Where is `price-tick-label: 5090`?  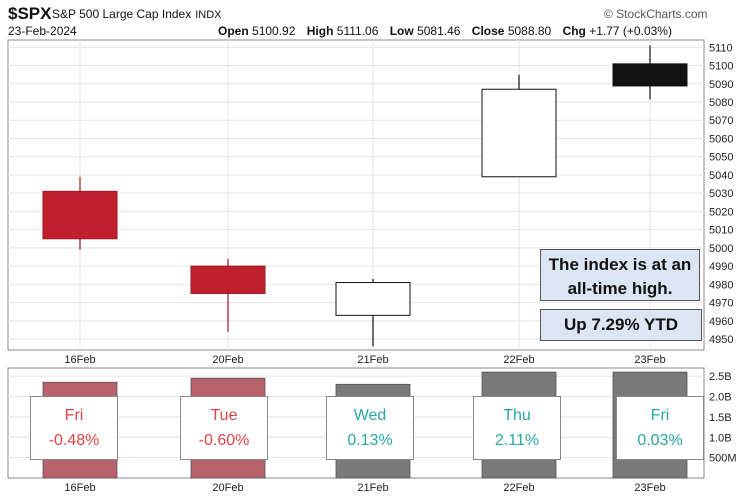
price-tick-label: 5090 is located at coordinates (721, 85).